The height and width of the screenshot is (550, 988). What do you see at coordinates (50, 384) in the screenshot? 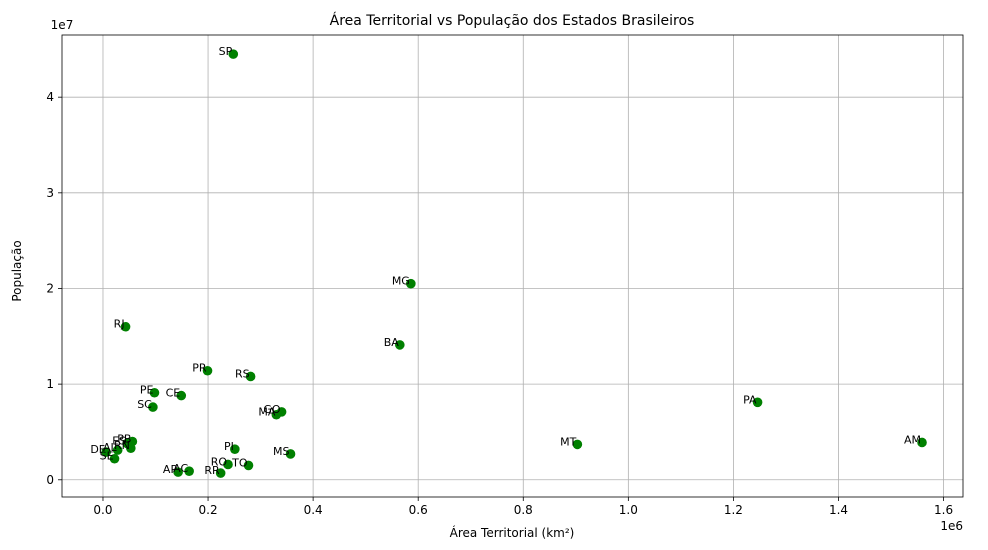
I see `y-tick-label: 1` at bounding box center [50, 384].